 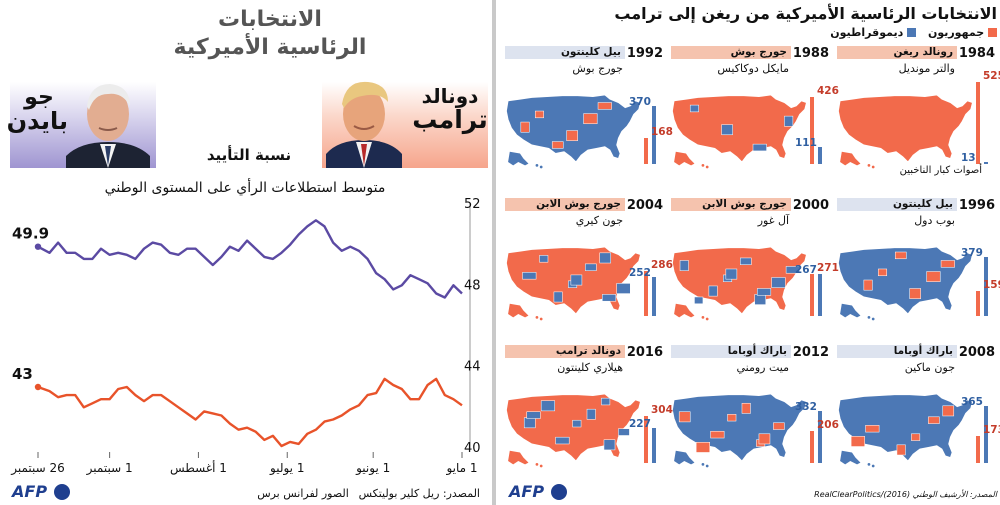 What do you see at coordinates (810, 205) in the screenshot?
I see `election-year: 2000` at bounding box center [810, 205].